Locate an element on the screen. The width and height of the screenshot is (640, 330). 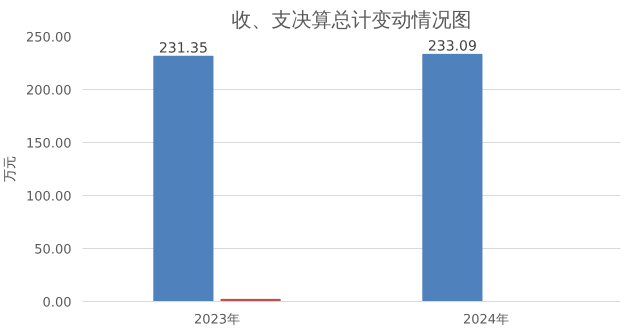
y-tick-label: 150.00 is located at coordinates (49, 144).